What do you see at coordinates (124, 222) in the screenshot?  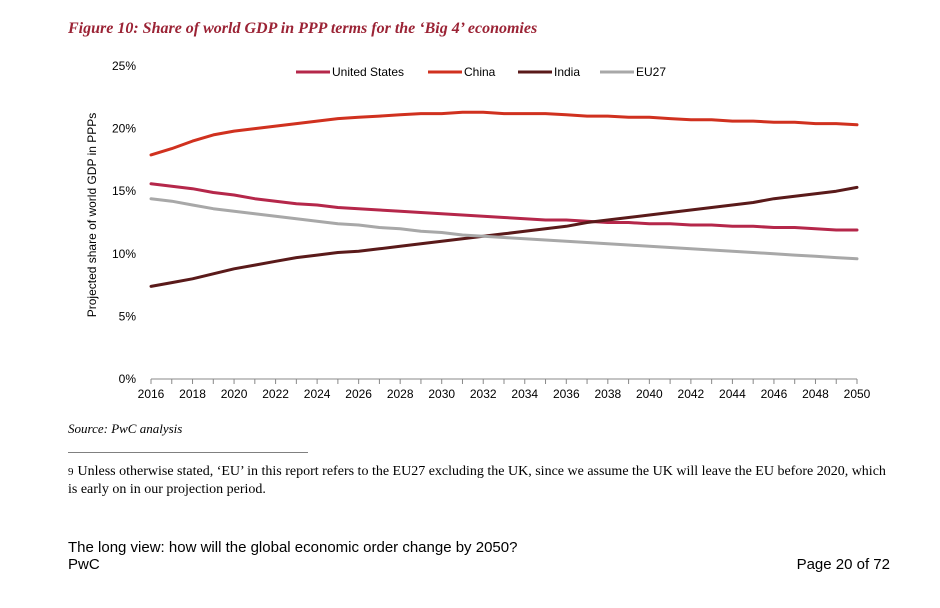 I see `y-tick-labels: 0% 5% 10% 15% 20% 25%` at bounding box center [124, 222].